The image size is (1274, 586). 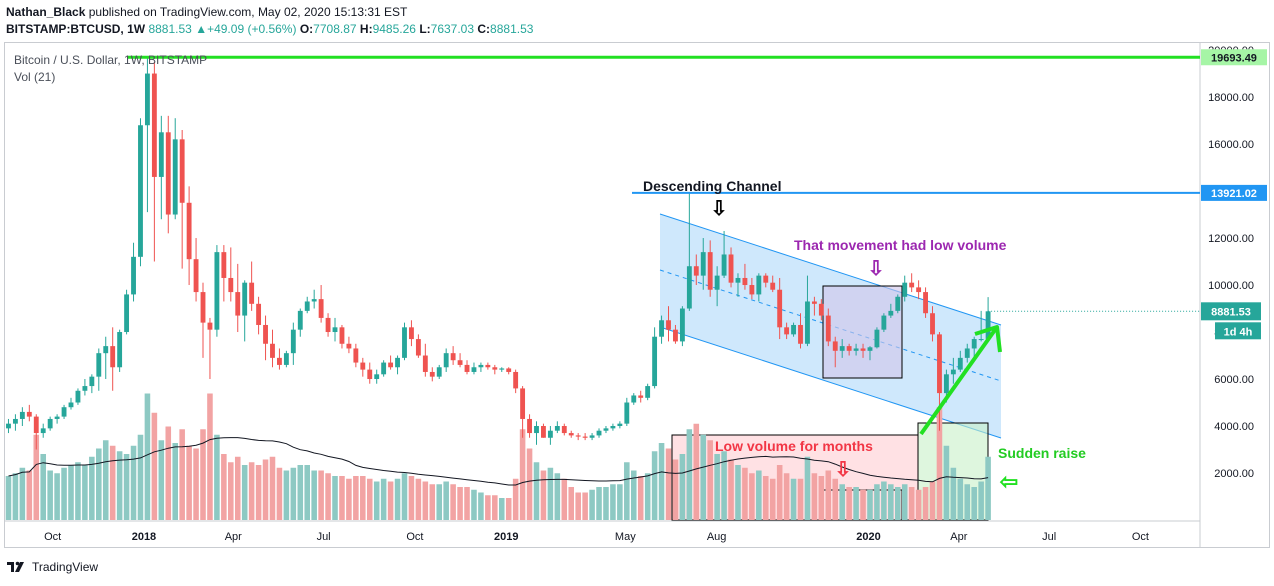 What do you see at coordinates (830, 269) in the screenshot?
I see `channel-top-line` at bounding box center [830, 269].